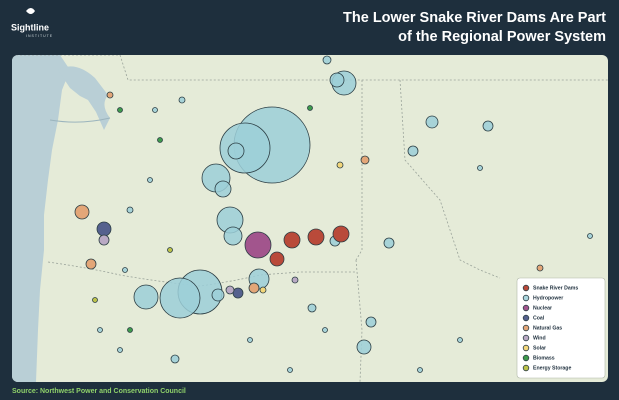  I want to click on legend-label: Solar, so click(539, 348).